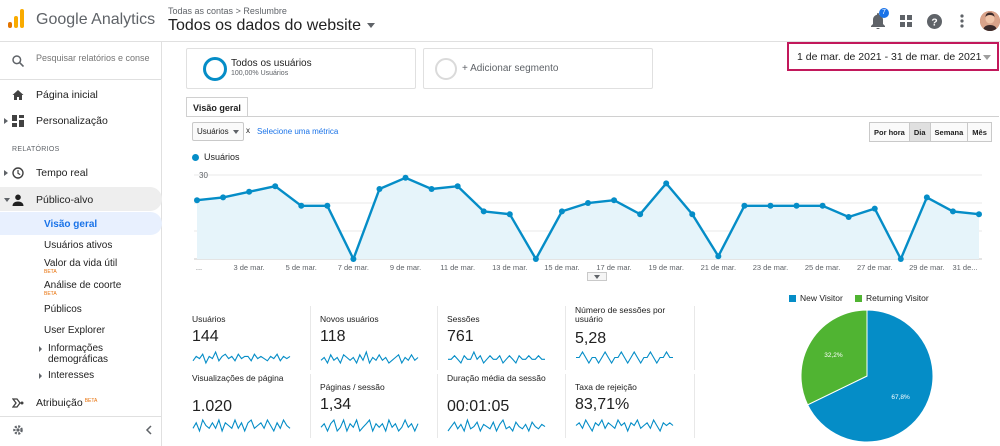 Image resolution: width=1000 pixels, height=446 pixels. I want to click on gear-icon, so click(18, 430).